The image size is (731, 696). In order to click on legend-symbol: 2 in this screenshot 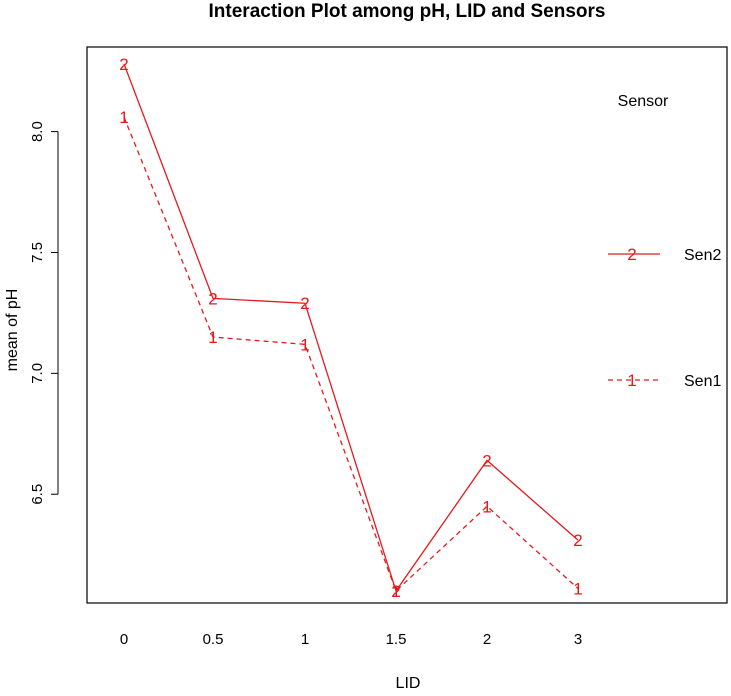, I will do `click(631, 254)`.